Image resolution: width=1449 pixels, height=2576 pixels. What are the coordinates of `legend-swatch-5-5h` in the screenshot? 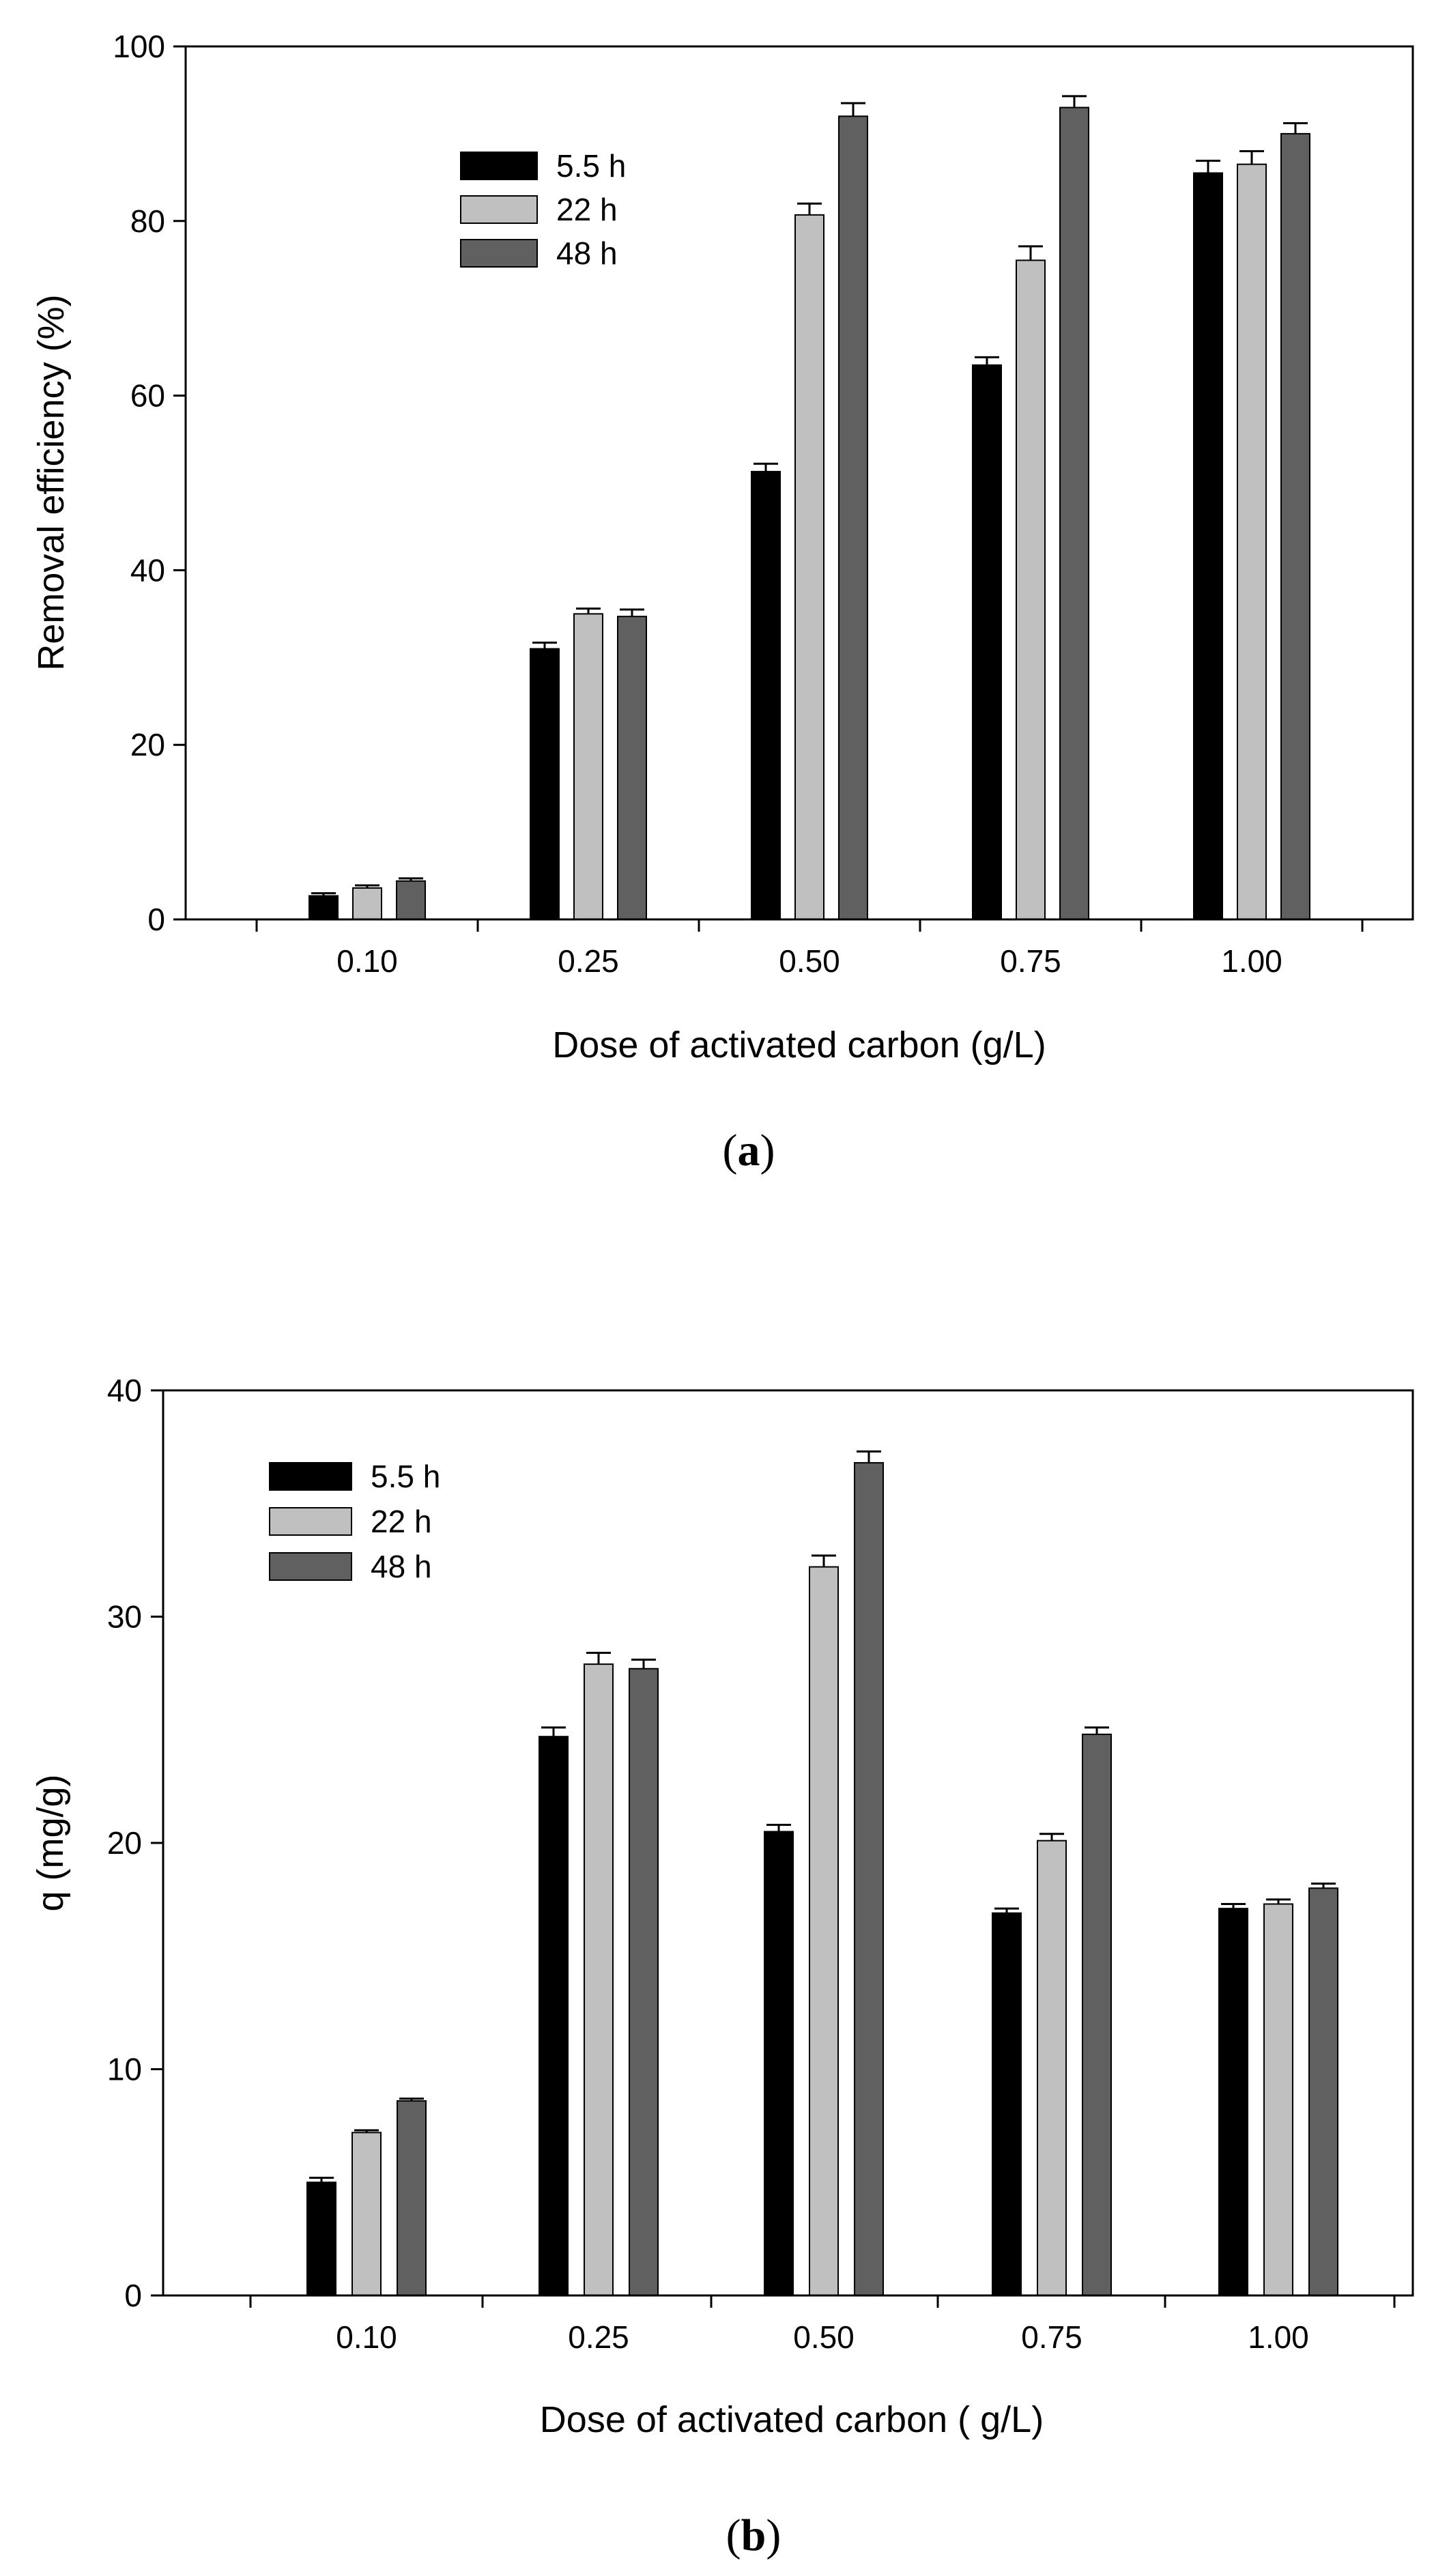 It's located at (499, 166).